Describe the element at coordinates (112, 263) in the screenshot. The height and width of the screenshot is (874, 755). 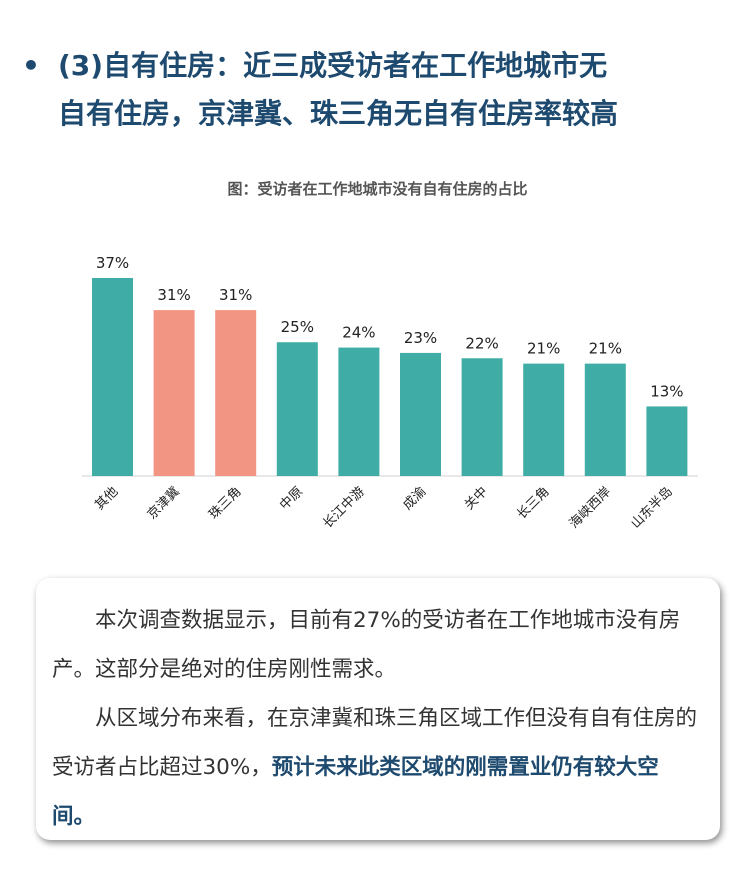
I see `data-label-0: 37%` at that location.